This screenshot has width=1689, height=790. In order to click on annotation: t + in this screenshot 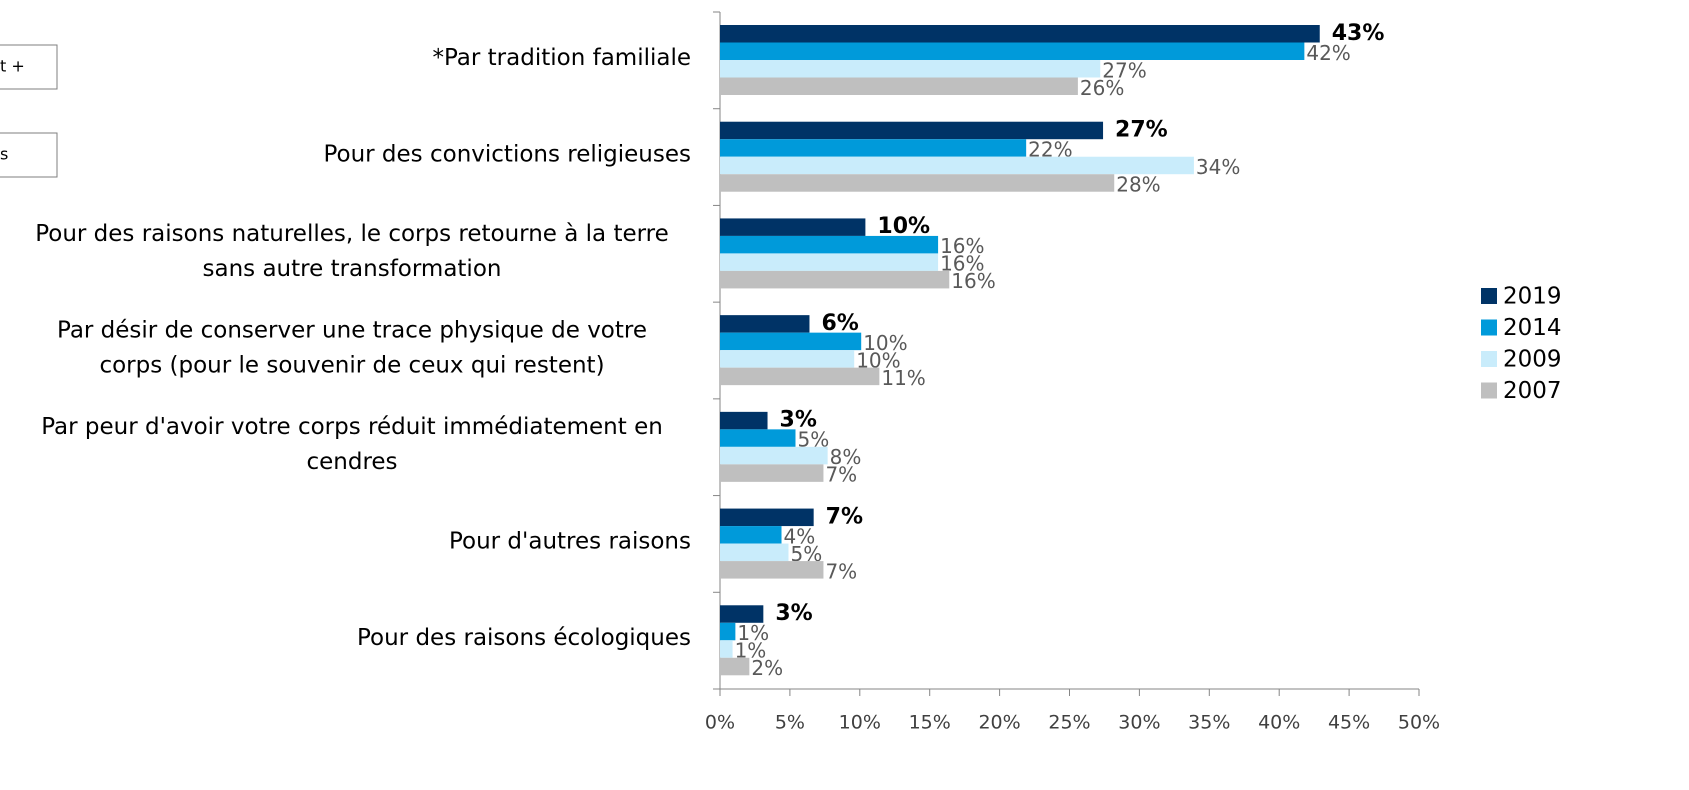, I will do `click(12, 66)`.